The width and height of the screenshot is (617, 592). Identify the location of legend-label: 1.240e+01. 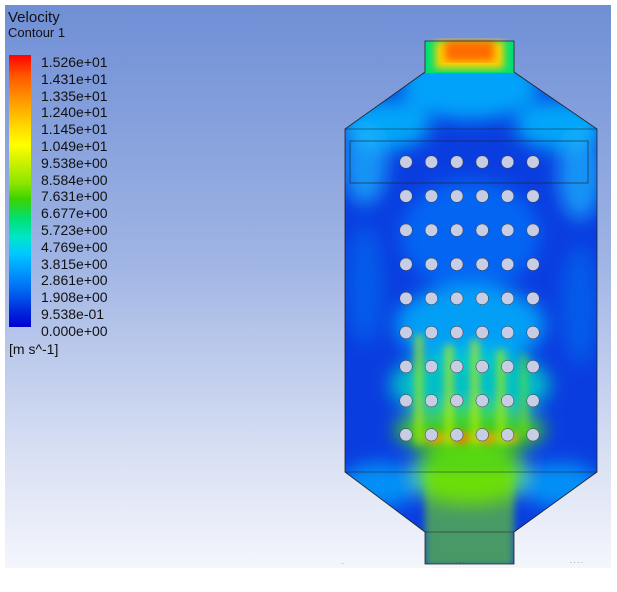
(74, 112).